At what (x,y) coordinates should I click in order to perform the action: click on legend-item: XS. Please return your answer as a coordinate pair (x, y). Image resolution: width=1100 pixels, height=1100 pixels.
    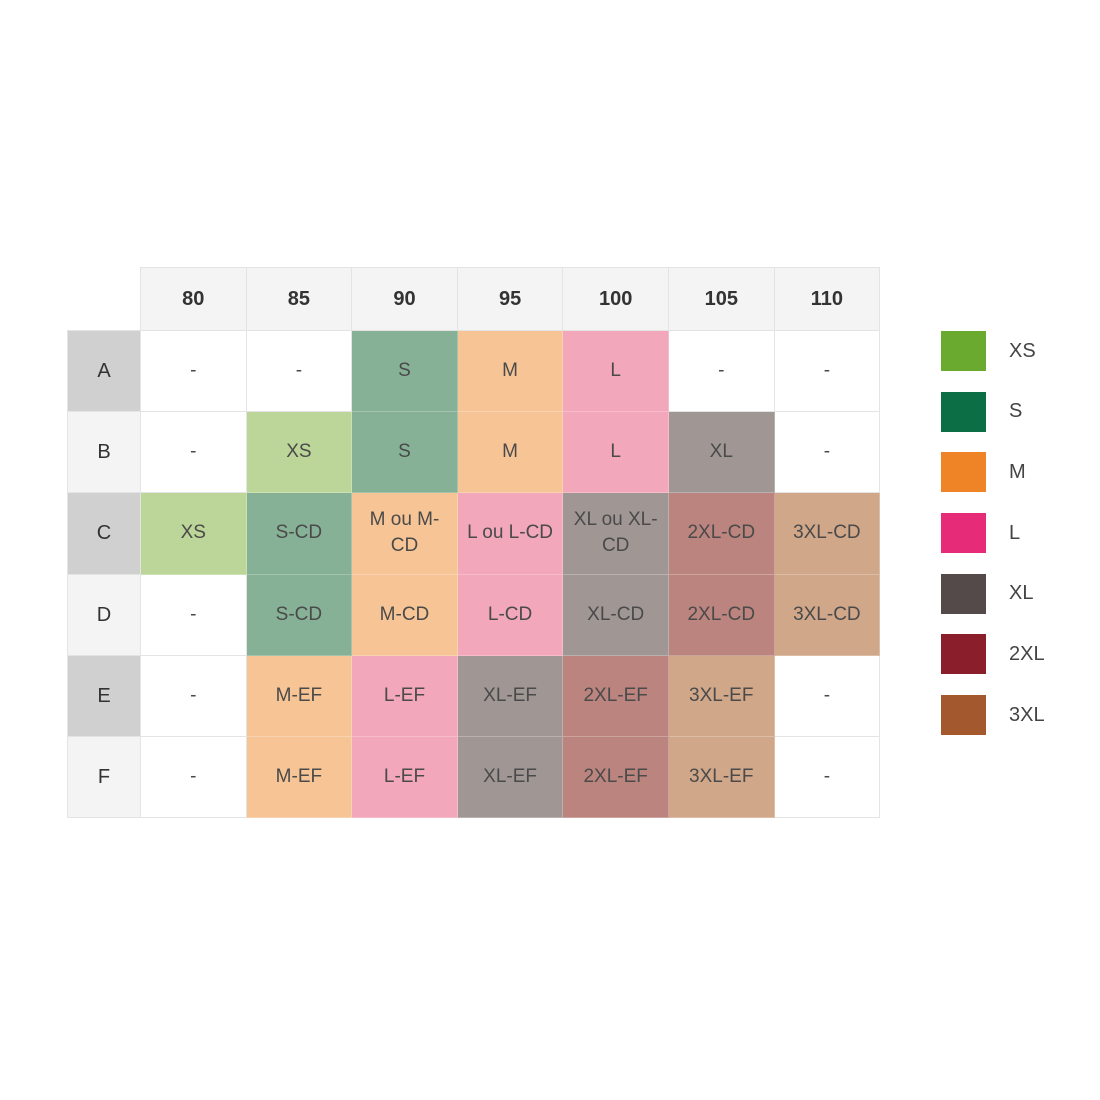
    Looking at the image, I should click on (993, 351).